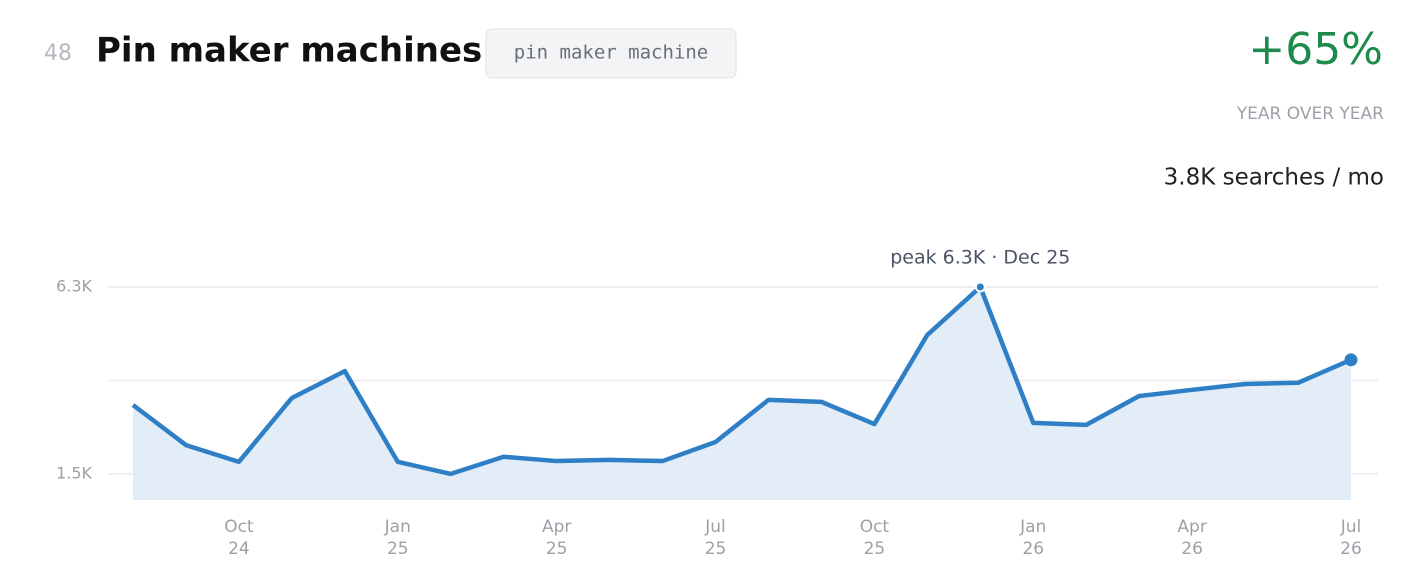 The image size is (1420, 570). Describe the element at coordinates (980, 287) in the screenshot. I see `peak-point` at that location.